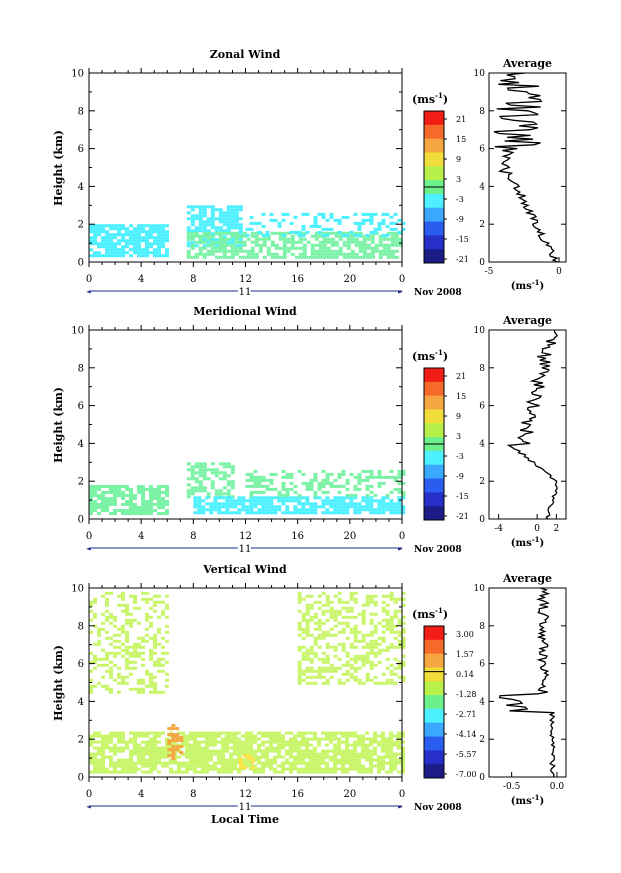 This screenshot has width=621, height=873. I want to click on y-tick-label: 4, so click(81, 702).